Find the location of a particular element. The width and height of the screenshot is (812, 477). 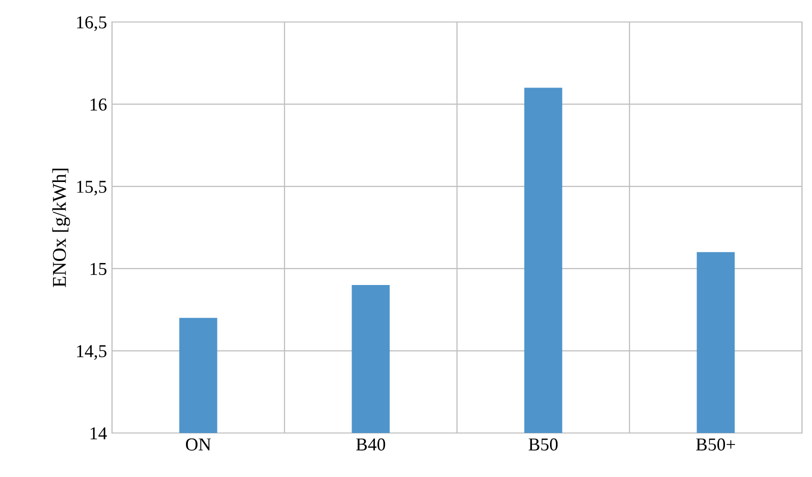

x-tick-label: B50 is located at coordinates (543, 444).